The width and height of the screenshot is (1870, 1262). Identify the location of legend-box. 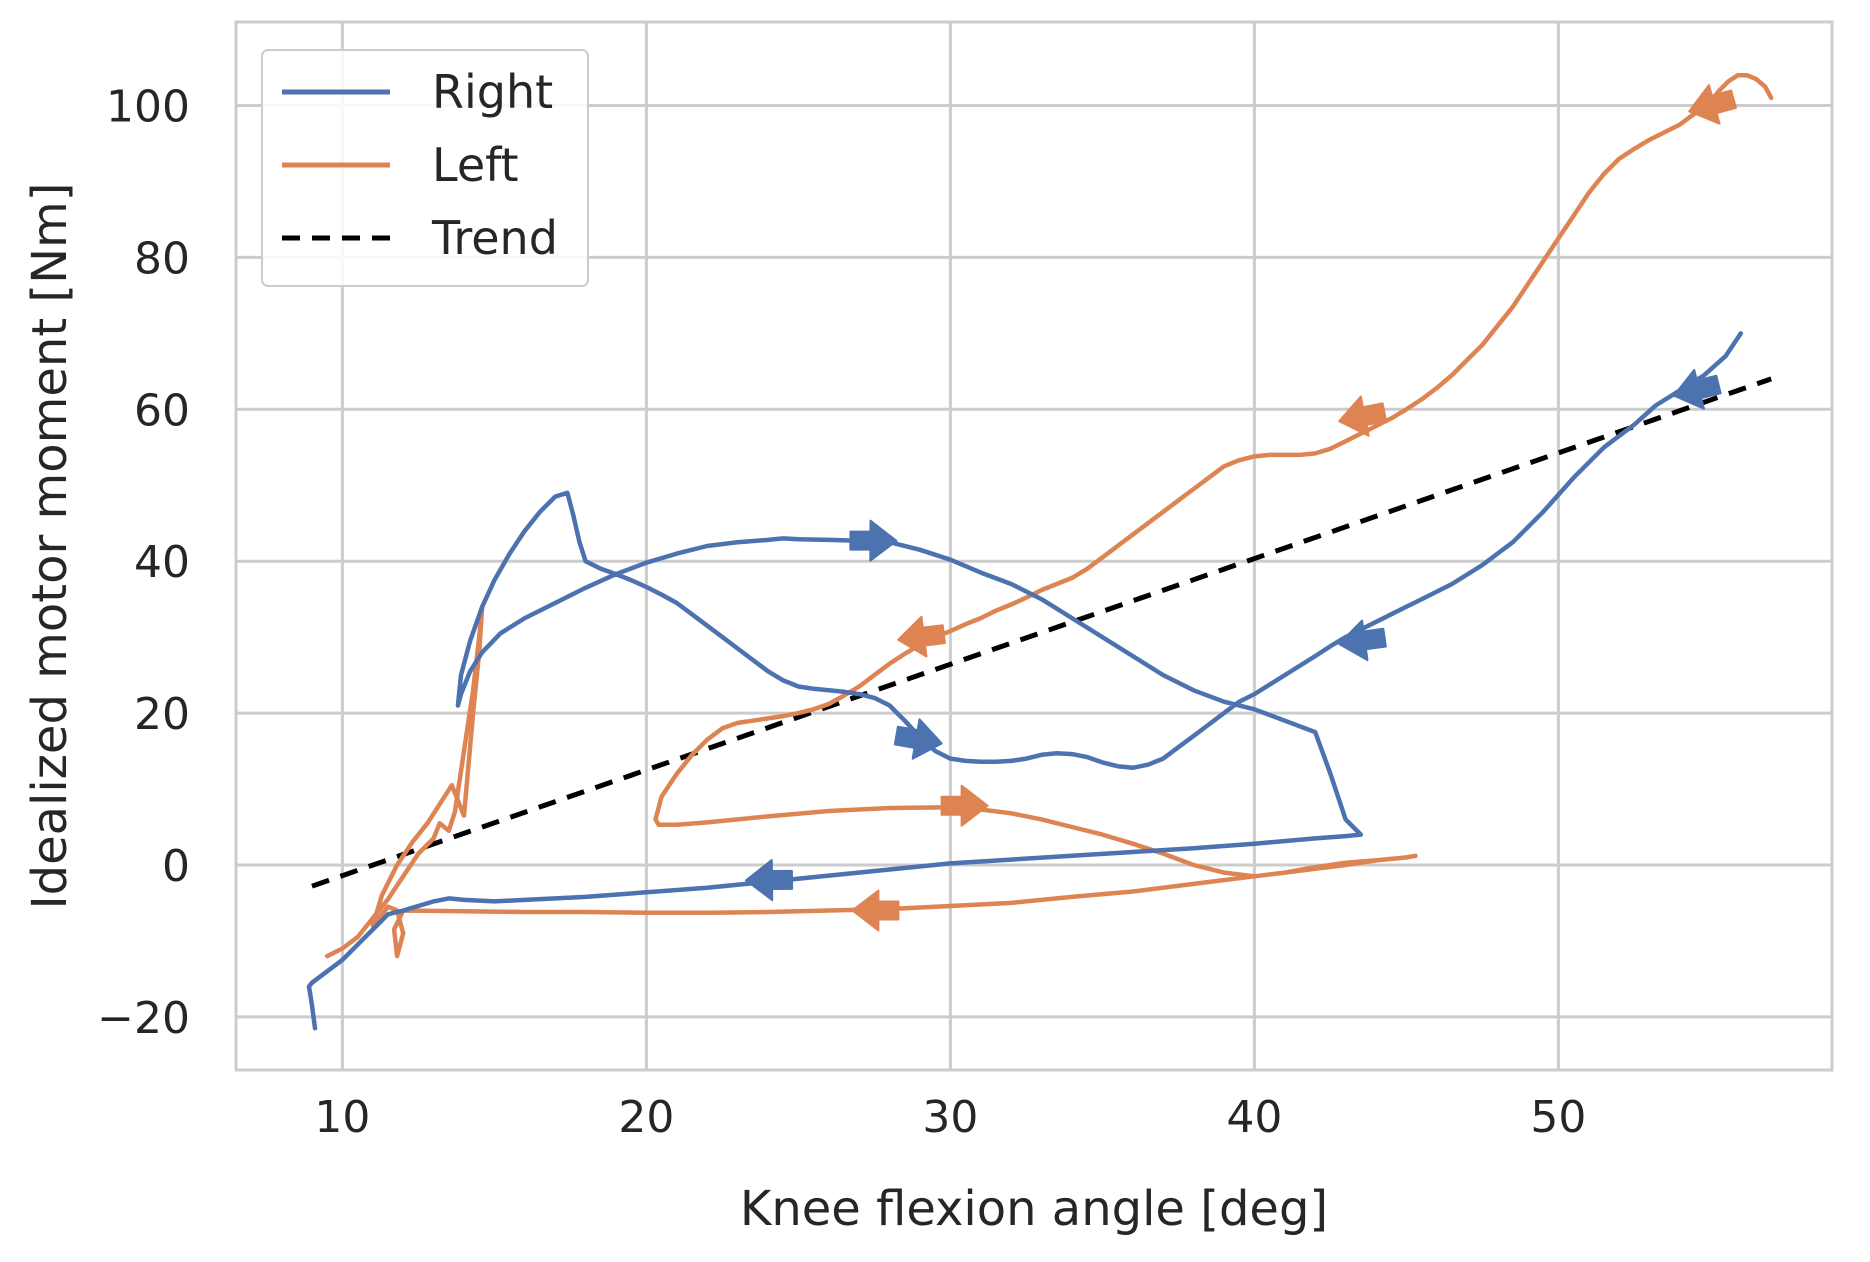
(425, 168).